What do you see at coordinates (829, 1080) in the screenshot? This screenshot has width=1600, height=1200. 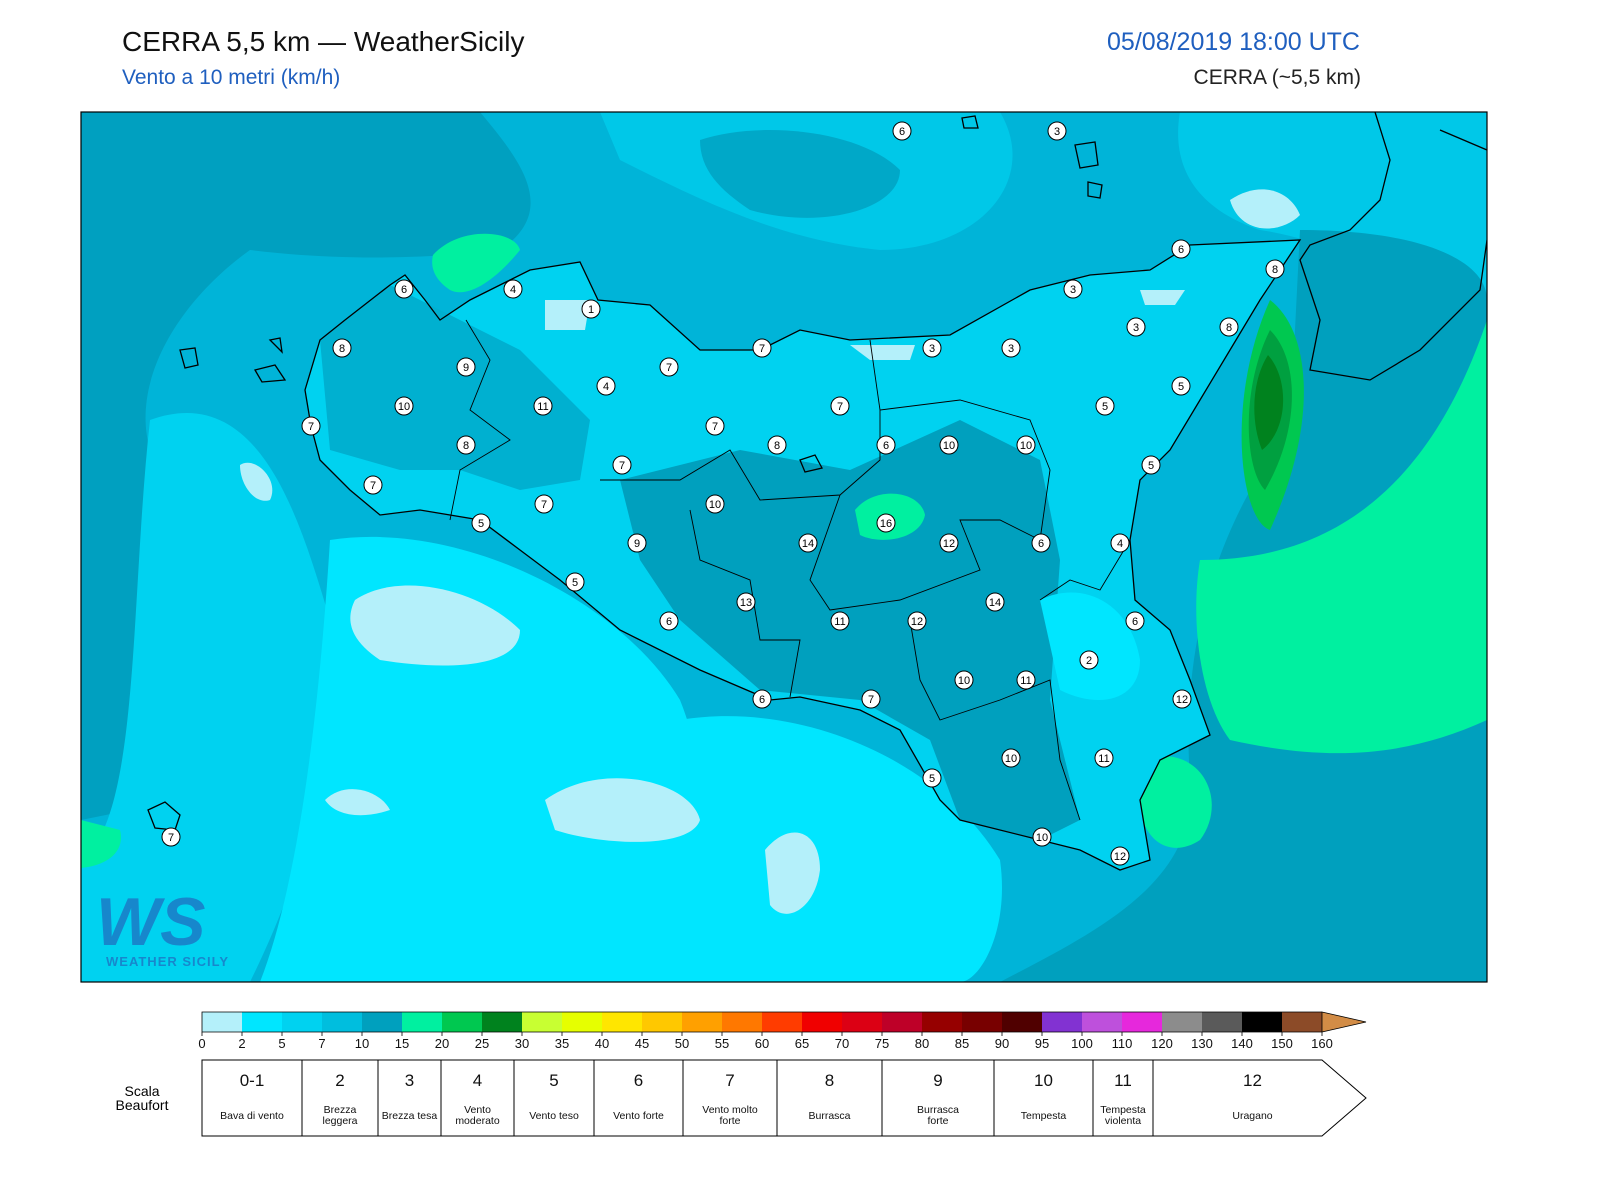 I see `beaufort-force: 8` at bounding box center [829, 1080].